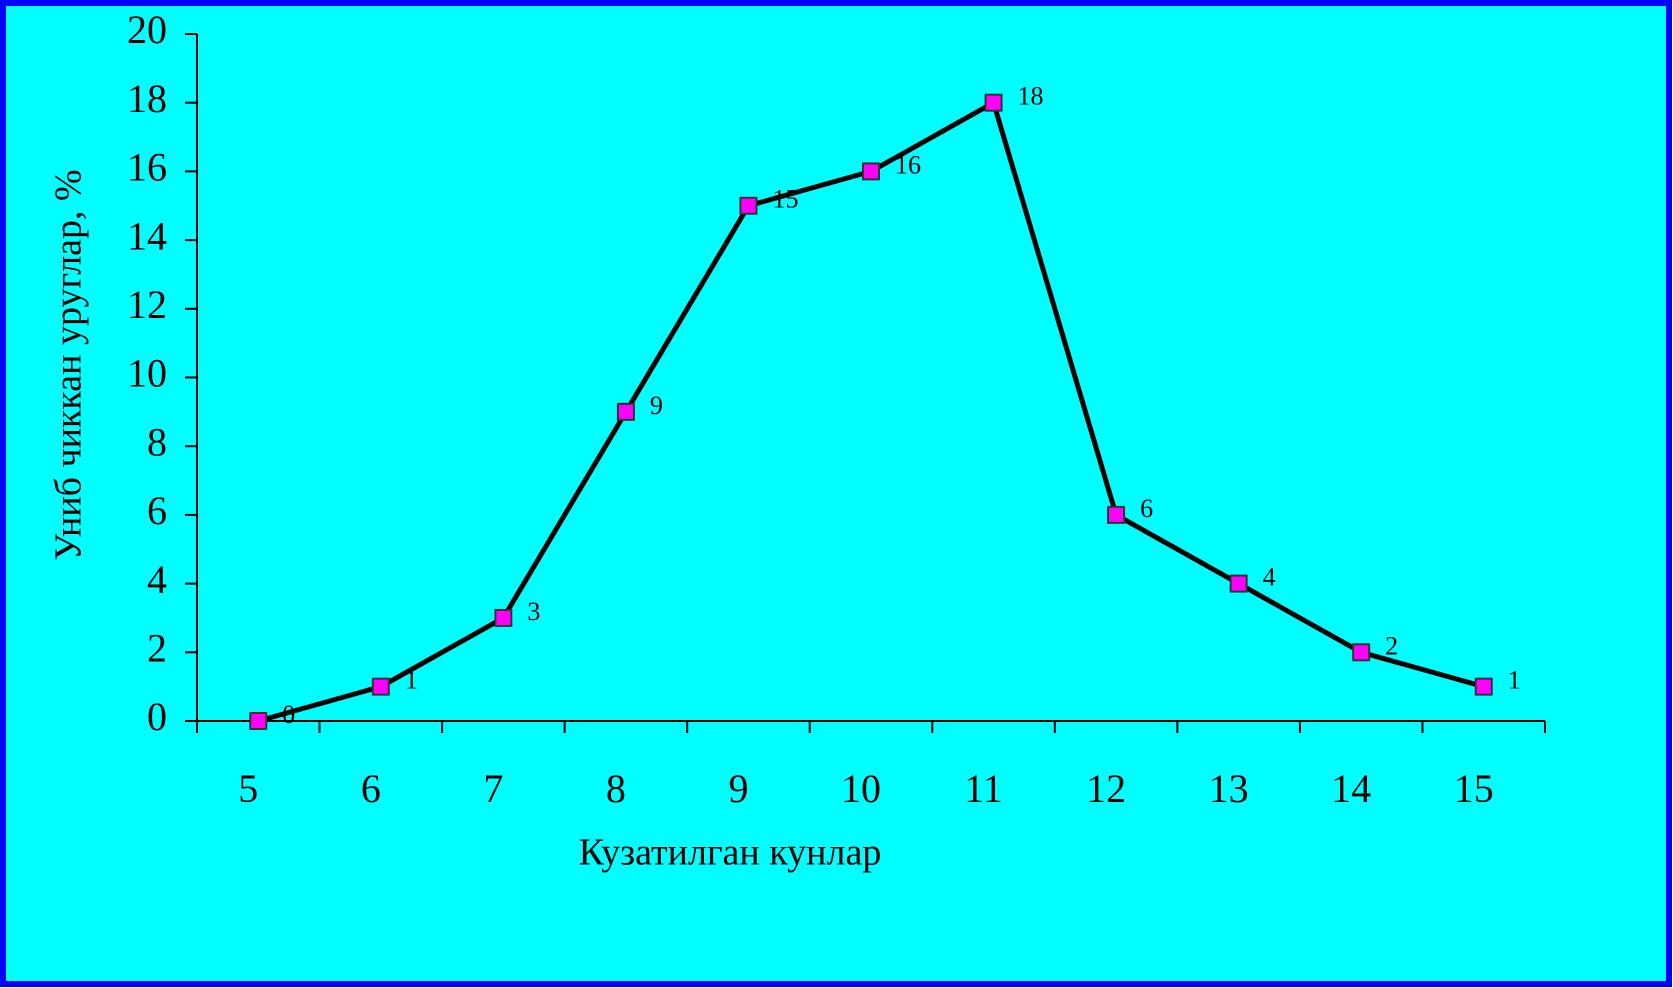 This screenshot has height=988, width=1673. Describe the element at coordinates (1146, 508) in the screenshot. I see `data-label: 6` at that location.